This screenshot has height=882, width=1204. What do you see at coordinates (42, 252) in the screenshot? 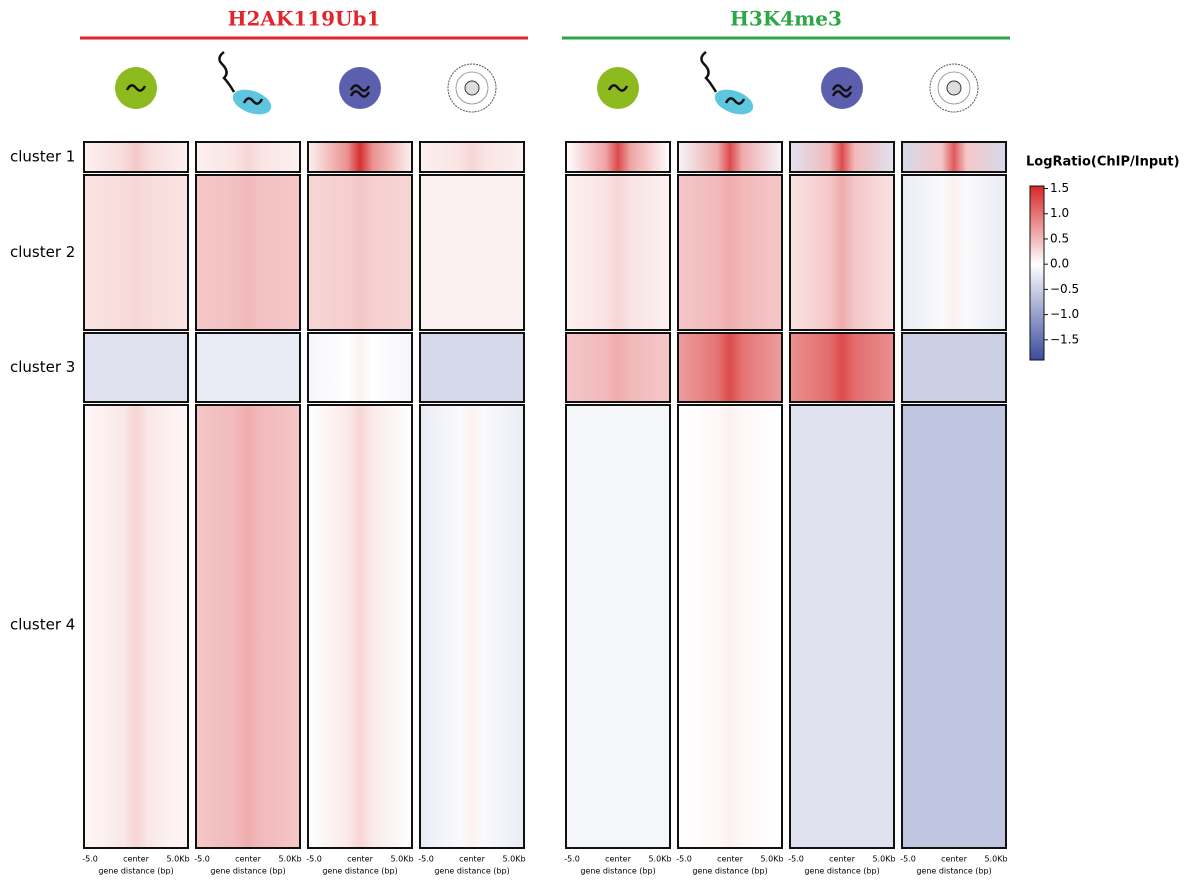
I see `cluster-label: cluster 2` at bounding box center [42, 252].